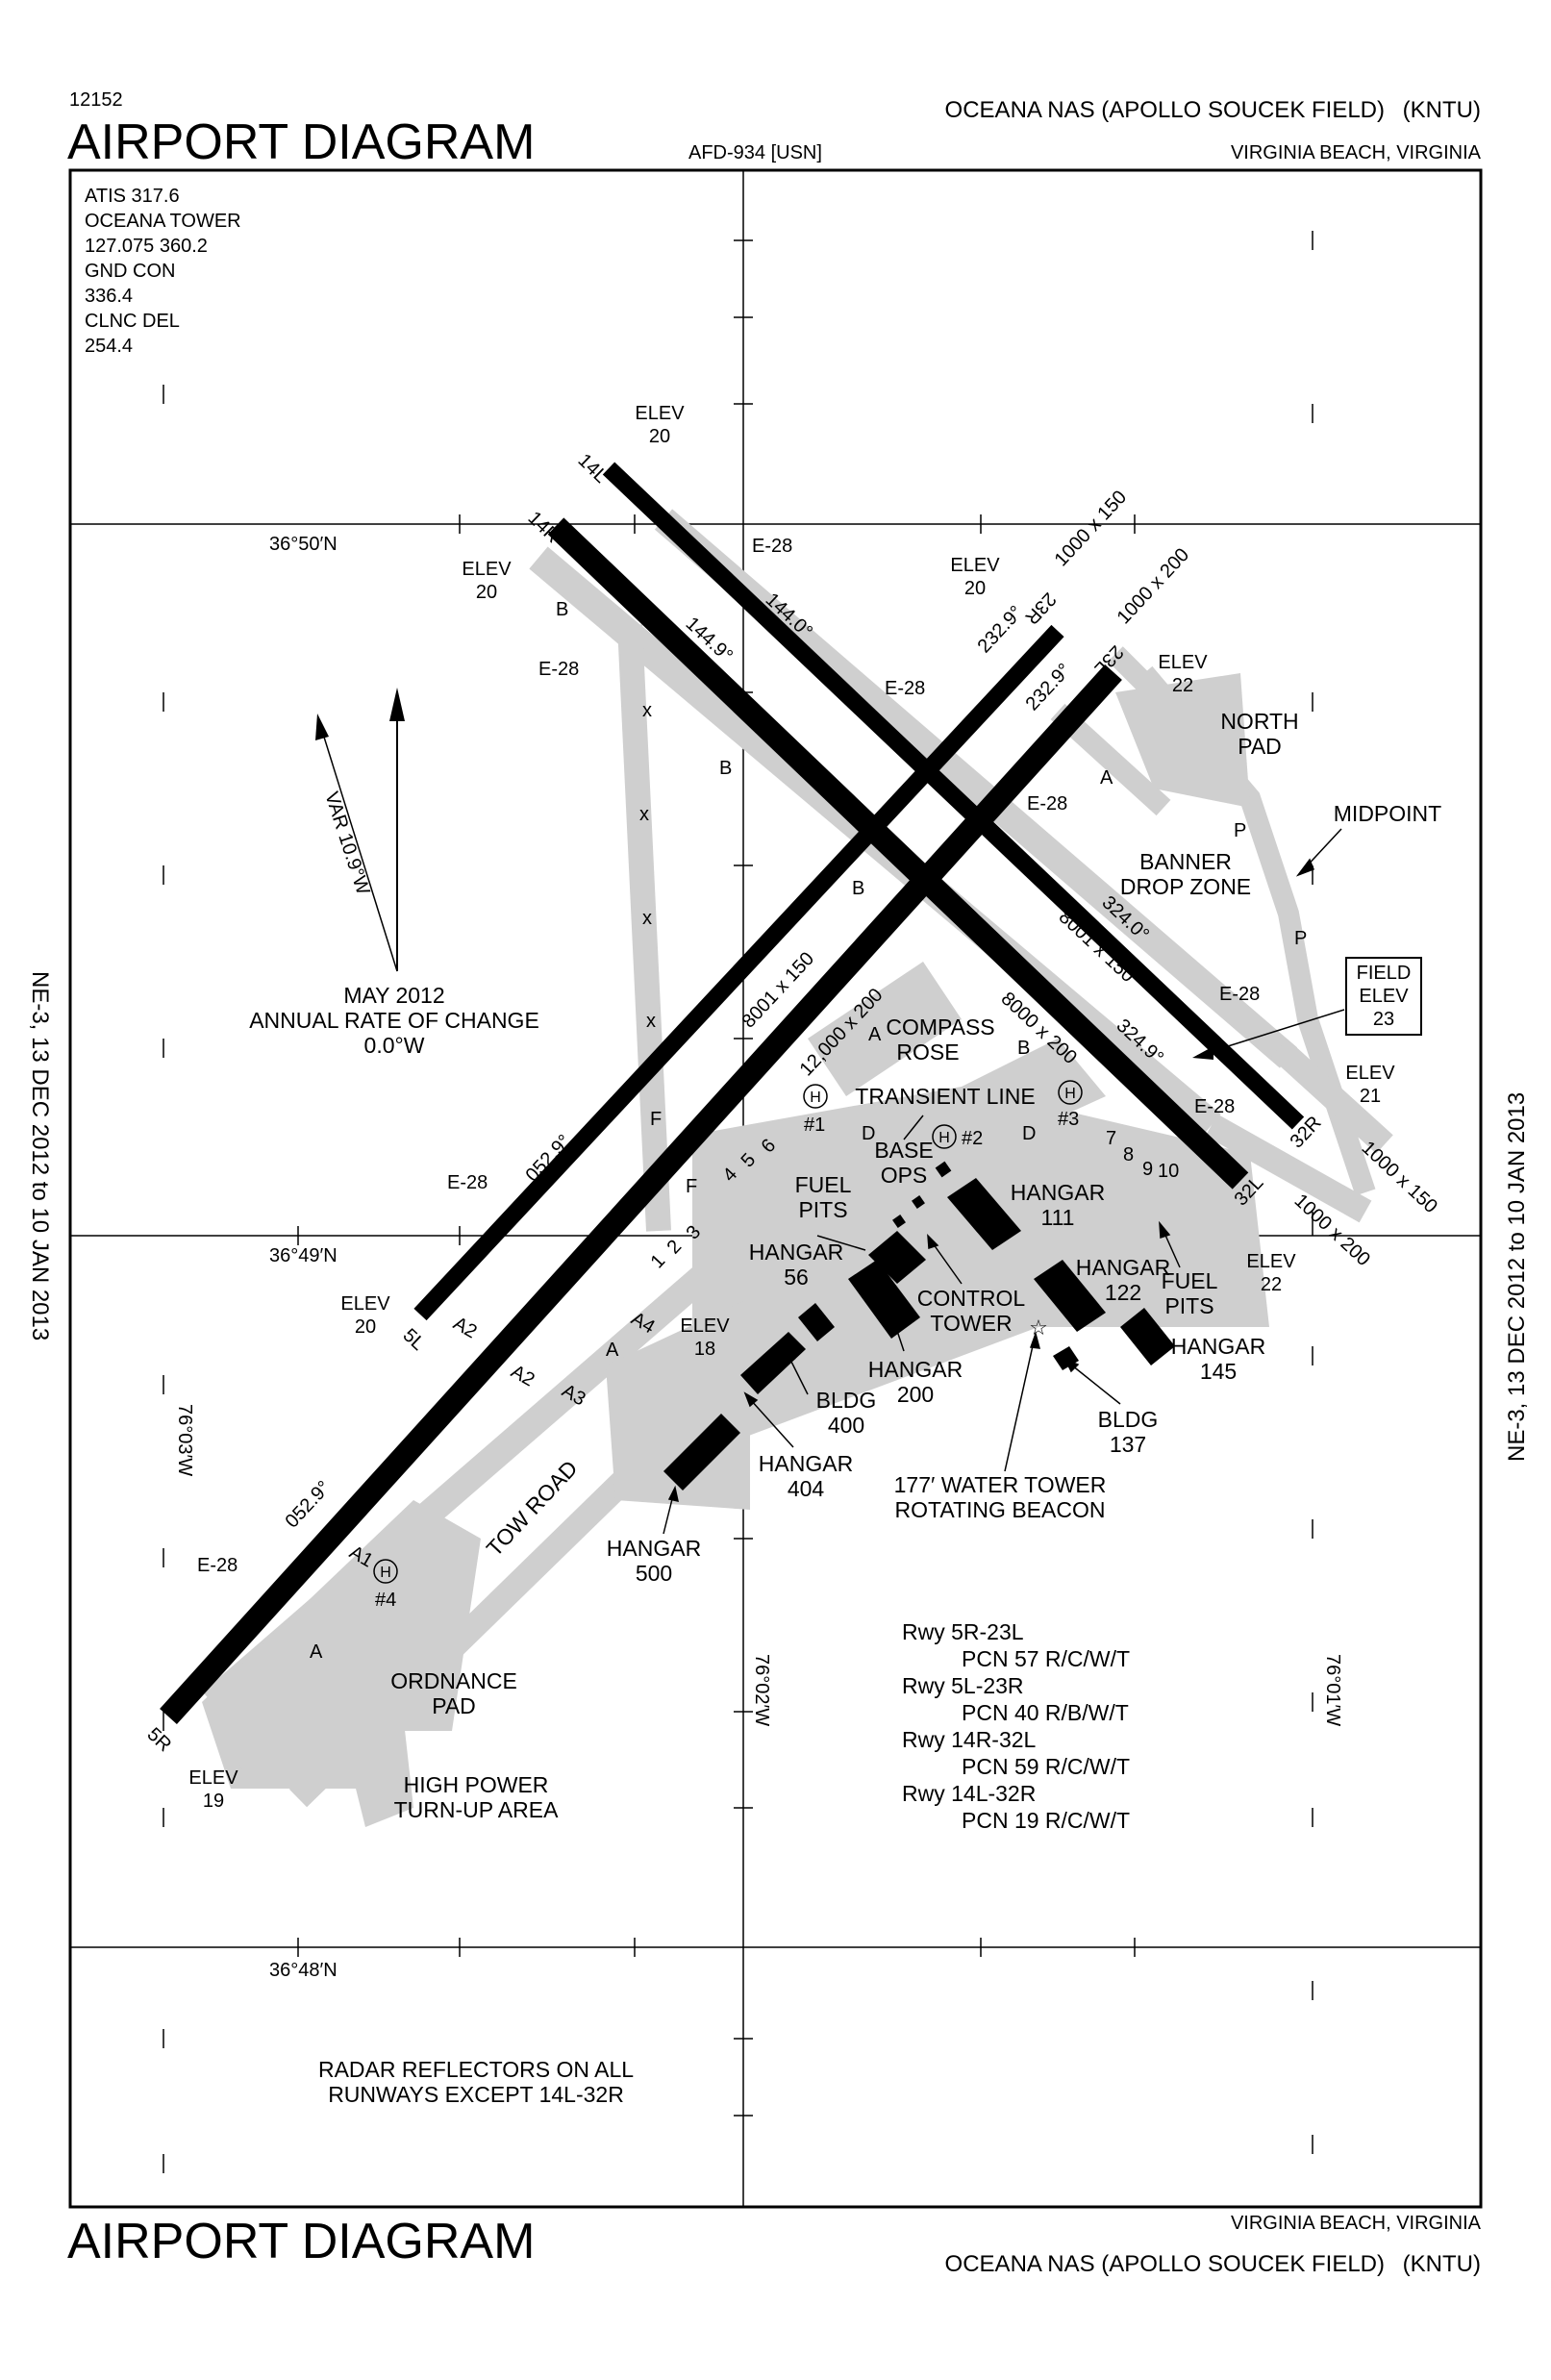  Describe the element at coordinates (1185, 887) in the screenshot. I see `svg-text: DROP ZONE` at that location.